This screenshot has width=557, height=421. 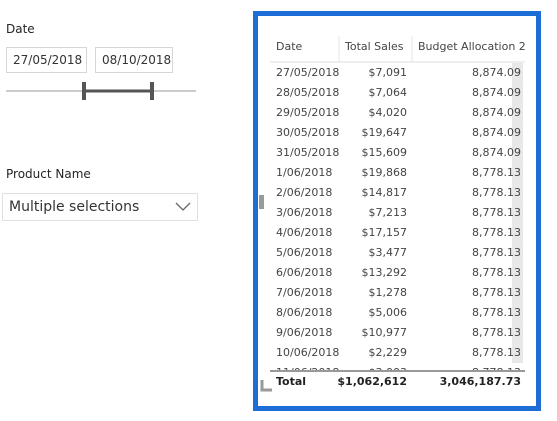 What do you see at coordinates (388, 292) in the screenshot?
I see `table-cell: $1,278` at bounding box center [388, 292].